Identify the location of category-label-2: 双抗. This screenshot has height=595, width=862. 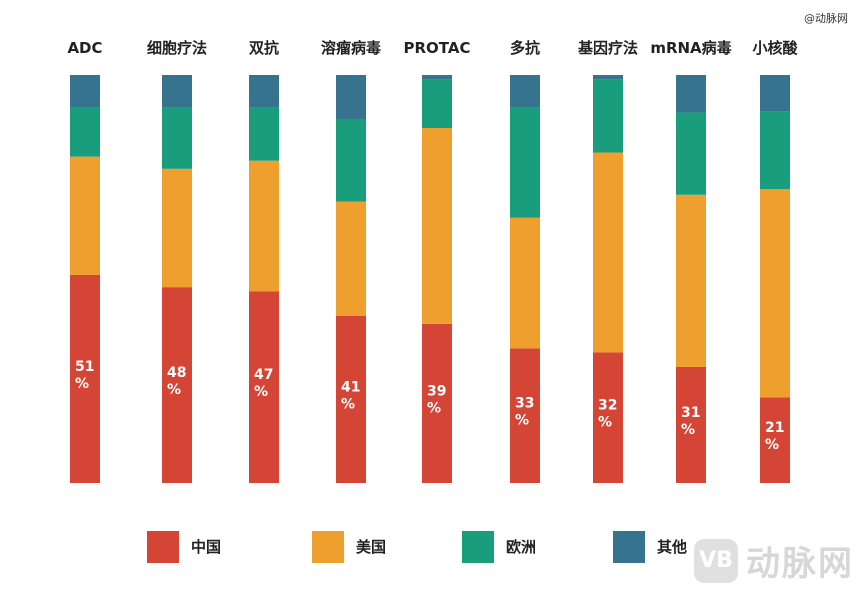
(264, 48).